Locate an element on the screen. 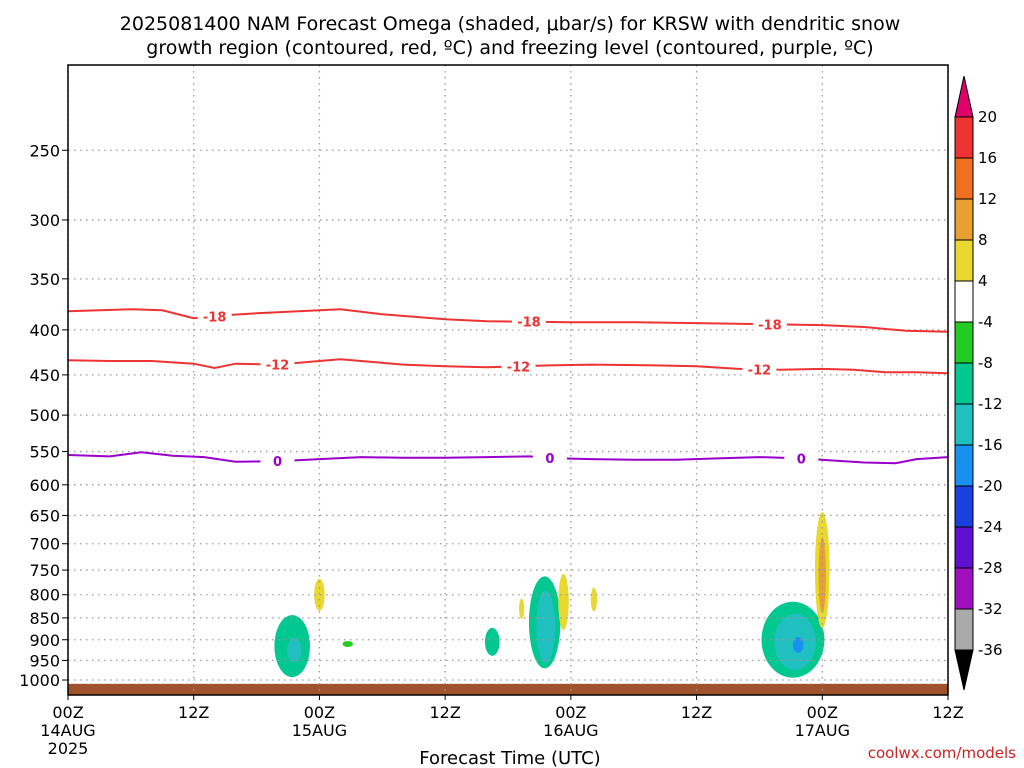  colorbar-label-12: 12 is located at coordinates (987, 199).